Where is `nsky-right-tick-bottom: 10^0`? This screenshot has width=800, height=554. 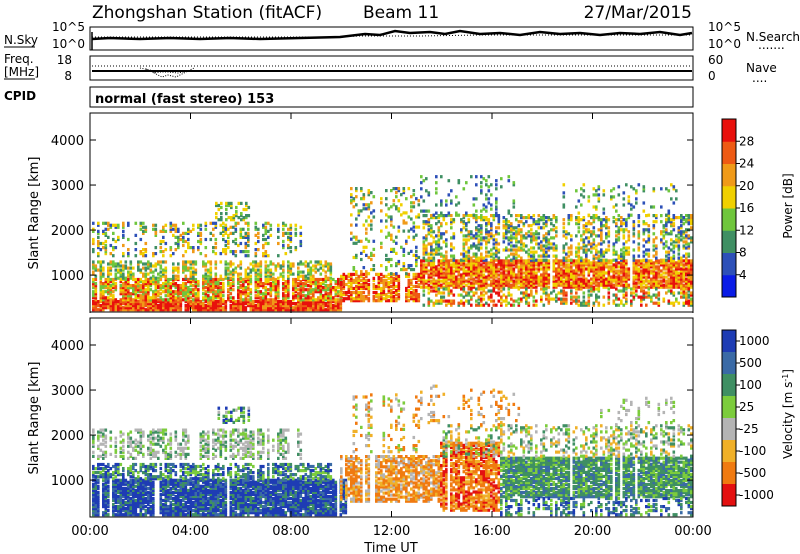
nsky-right-tick-bottom: 10^0 is located at coordinates (724, 44).